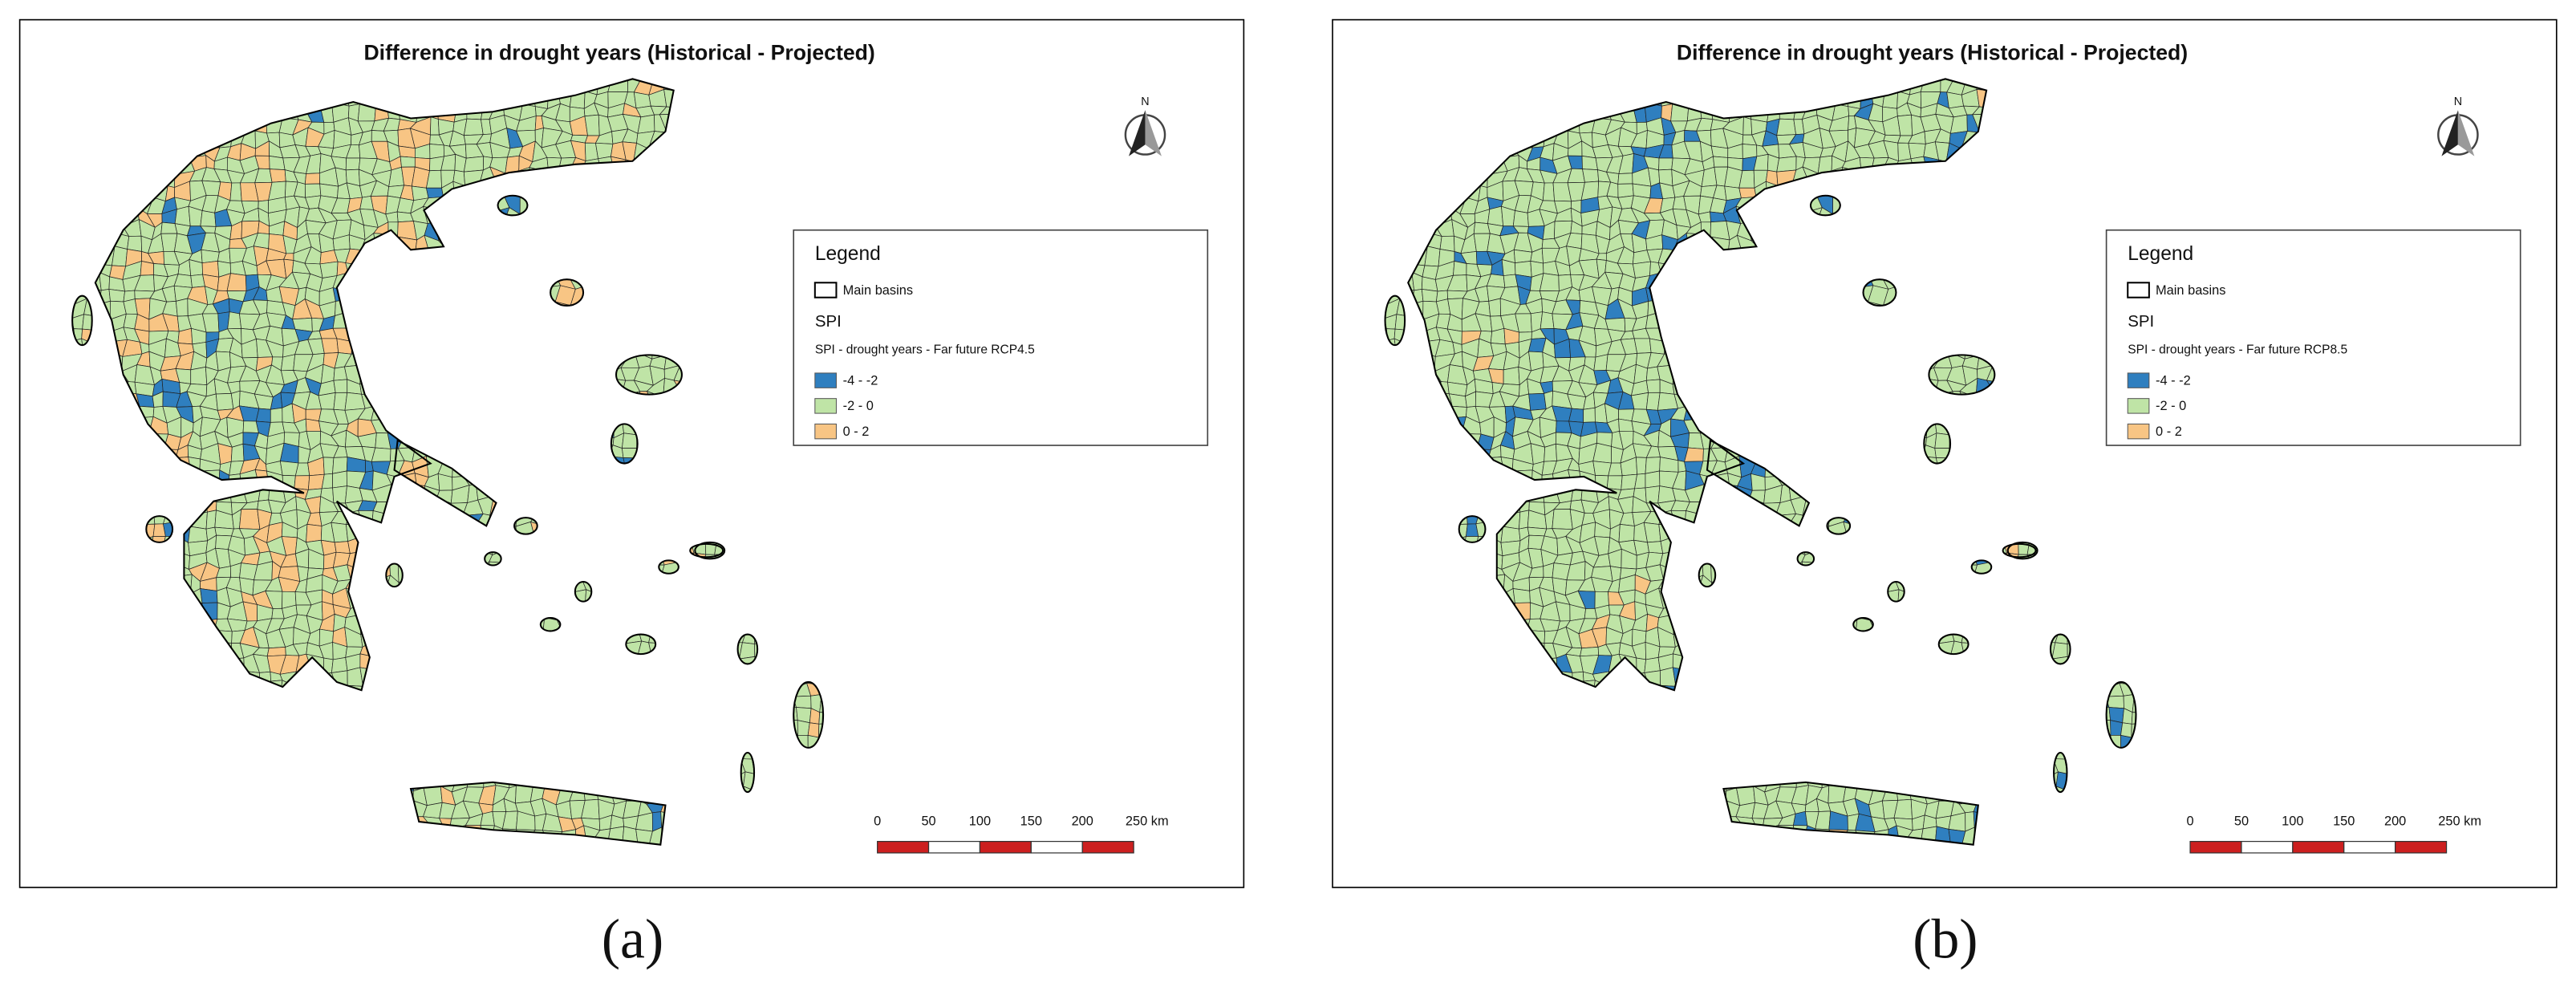 Image resolution: width=2576 pixels, height=995 pixels. Describe the element at coordinates (980, 821) in the screenshot. I see `scale-label: 100` at that location.